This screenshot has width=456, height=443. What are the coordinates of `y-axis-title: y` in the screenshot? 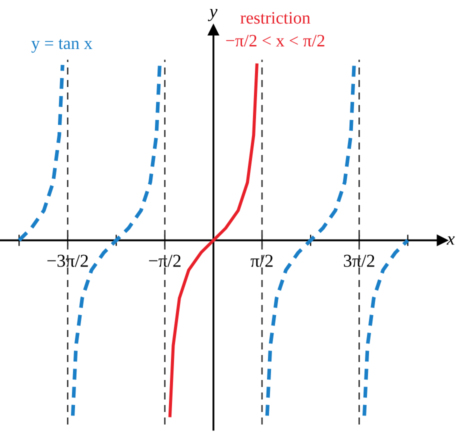 It's located at (213, 15).